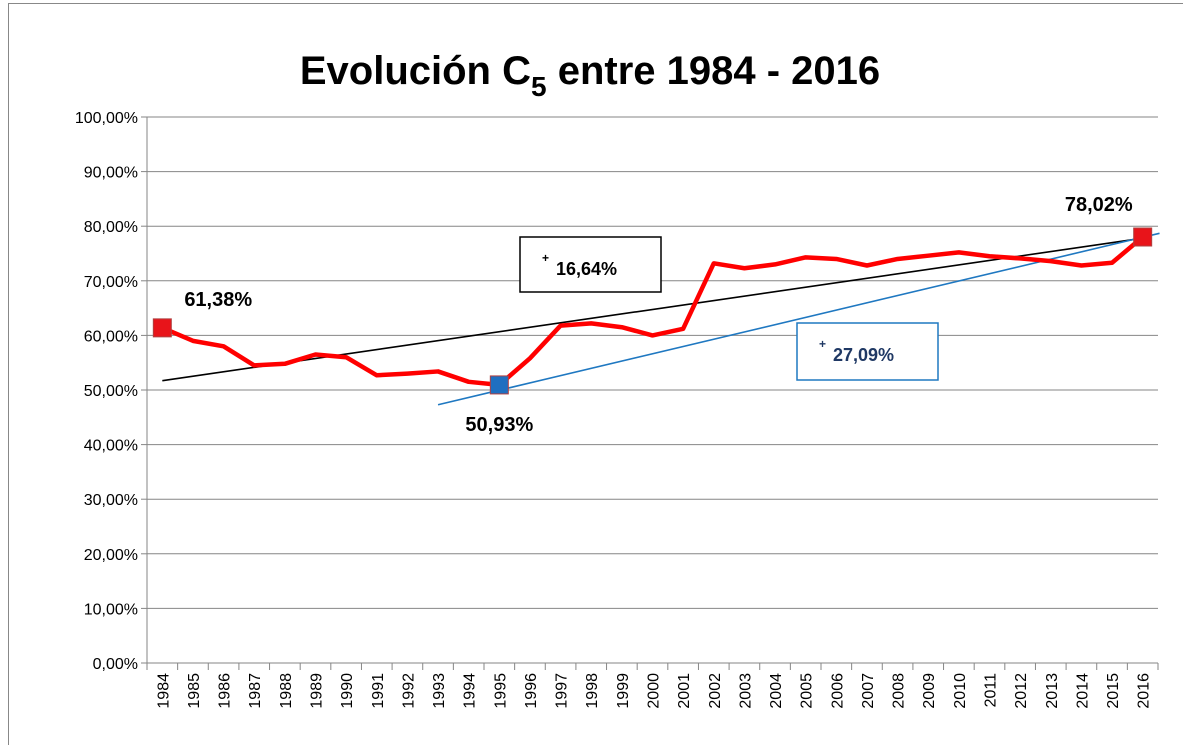 The width and height of the screenshot is (1183, 745). Describe the element at coordinates (111, 173) in the screenshot. I see `y-tick-label: 90,00%` at that location.